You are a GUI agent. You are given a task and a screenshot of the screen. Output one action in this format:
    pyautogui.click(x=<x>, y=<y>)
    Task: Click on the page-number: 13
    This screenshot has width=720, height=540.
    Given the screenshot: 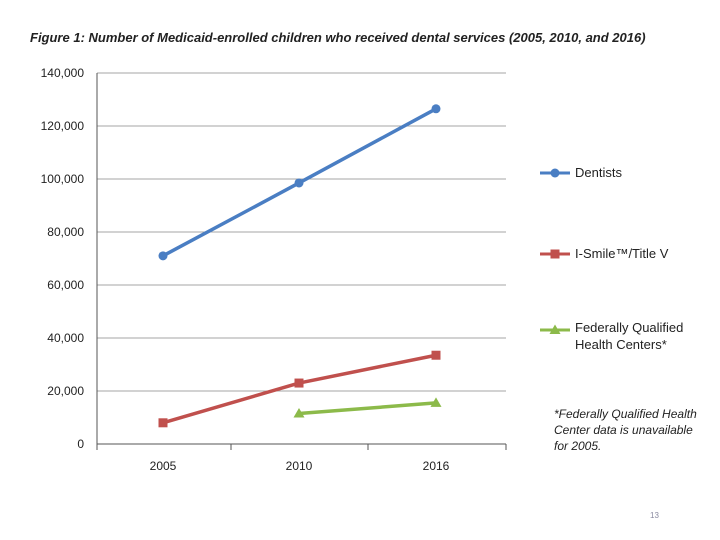 What is the action you would take?
    pyautogui.click(x=654, y=515)
    